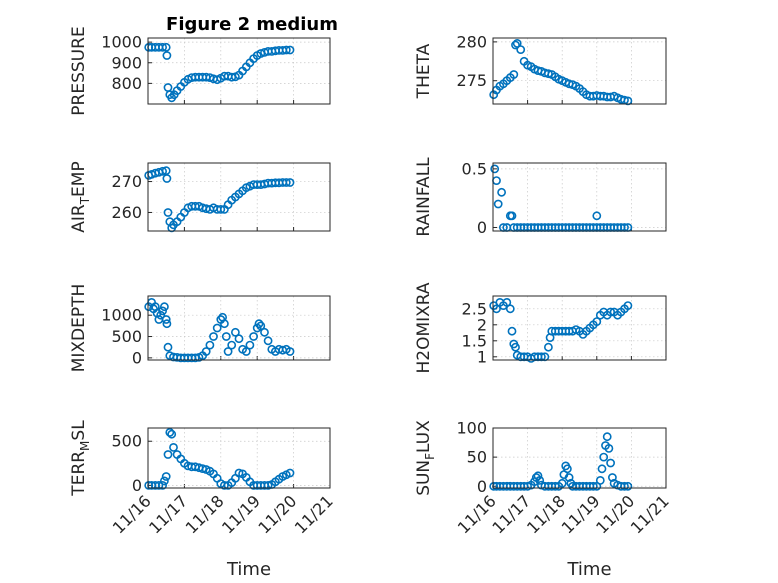 Image resolution: width=778 pixels, height=583 pixels. What do you see at coordinates (424, 197) in the screenshot?
I see `y-axis-label: RAINFALL` at bounding box center [424, 197].